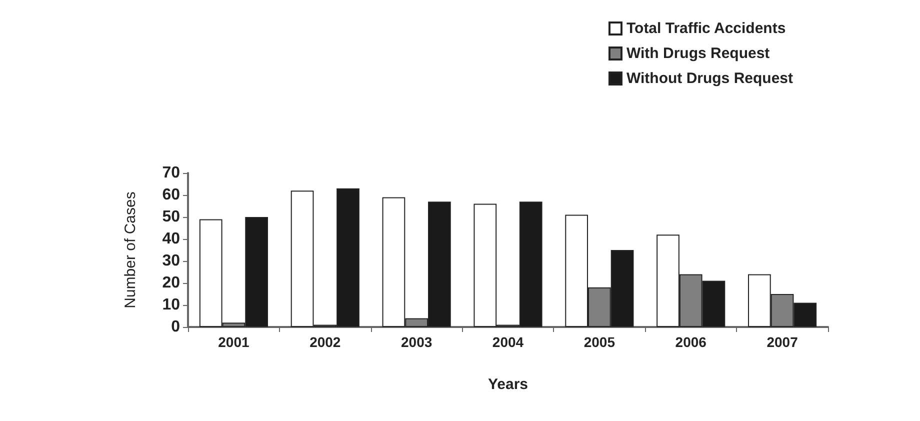 This screenshot has width=920, height=421. What do you see at coordinates (175, 327) in the screenshot?
I see `y-tick-label: 0` at bounding box center [175, 327].